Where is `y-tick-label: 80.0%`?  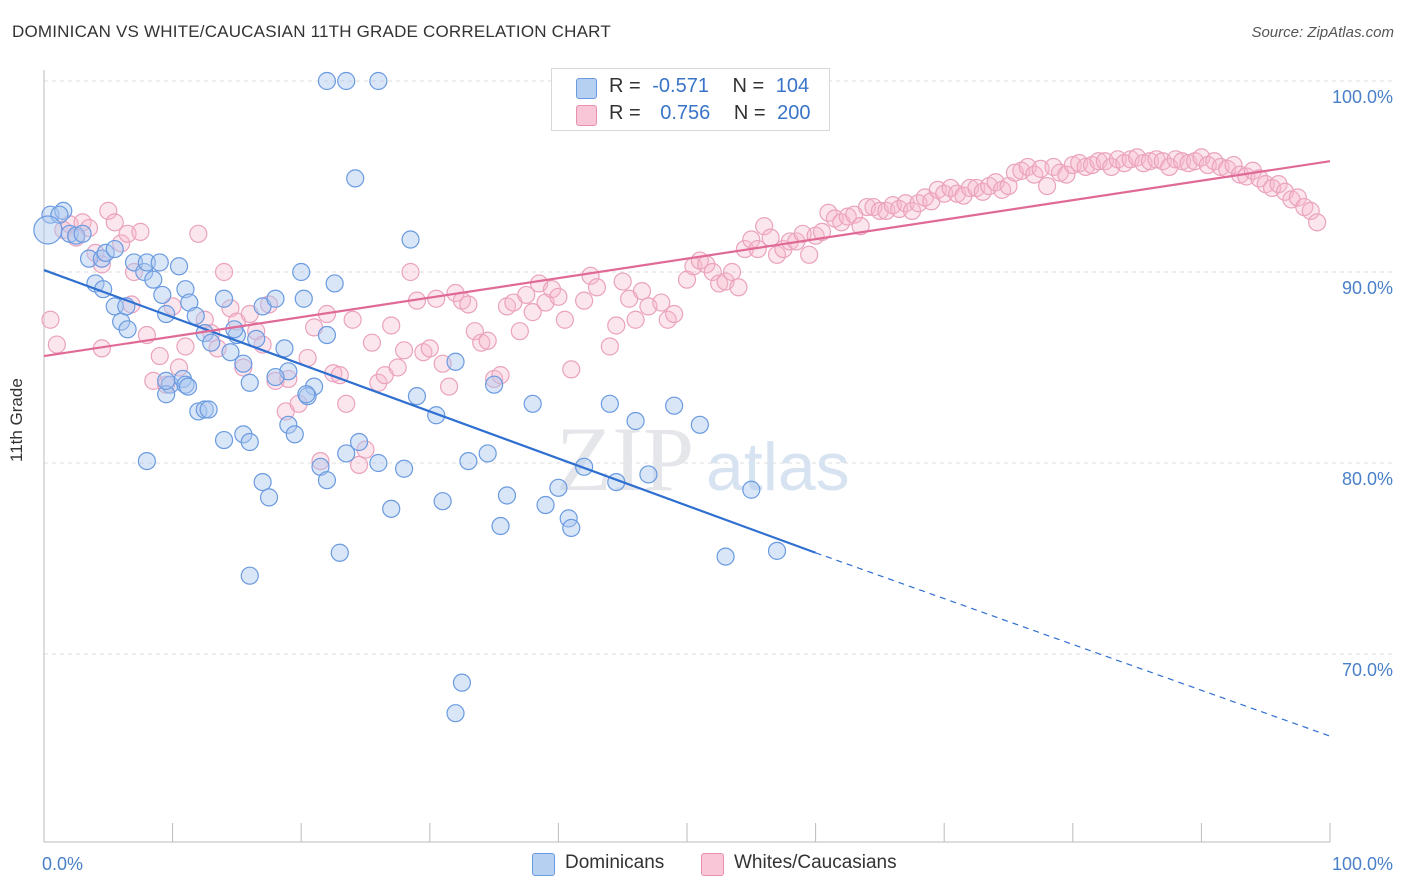
y-tick-label: 80.0% is located at coordinates (1367, 479).